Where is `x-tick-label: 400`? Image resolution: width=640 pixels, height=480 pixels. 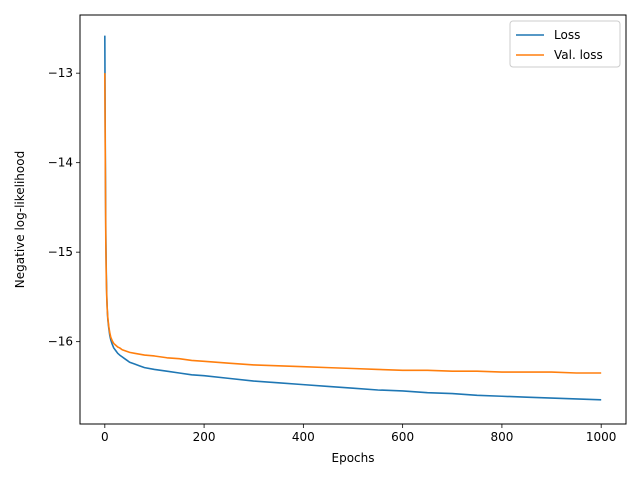
x-tick-label: 400 is located at coordinates (303, 437).